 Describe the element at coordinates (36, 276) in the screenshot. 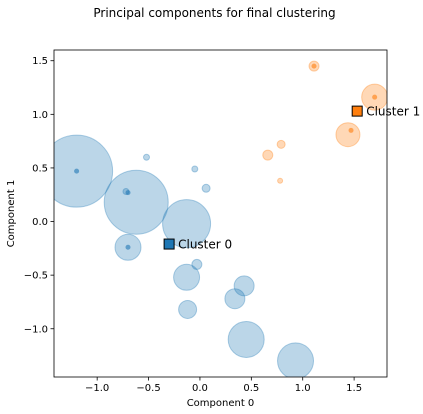

I see `y-tick-label: −0.5` at that location.